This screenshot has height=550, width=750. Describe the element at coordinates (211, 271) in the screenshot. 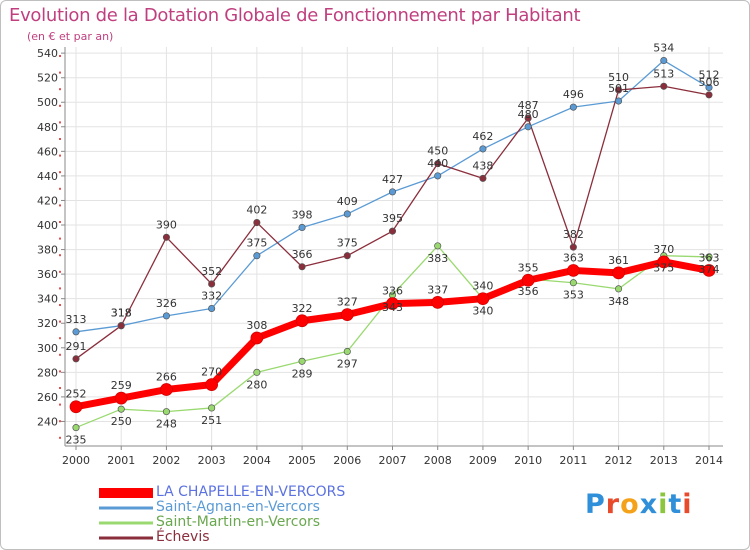

I see `data-label: 352` at that location.